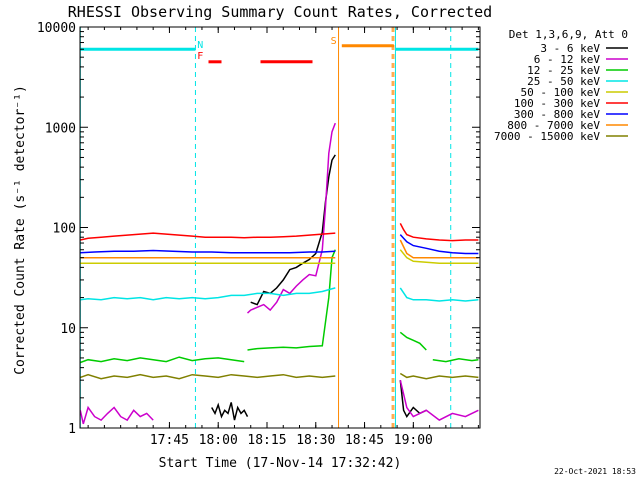 This screenshot has height=480, width=640. Describe the element at coordinates (169, 440) in the screenshot. I see `x-tick-label-0: 17:45` at that location.